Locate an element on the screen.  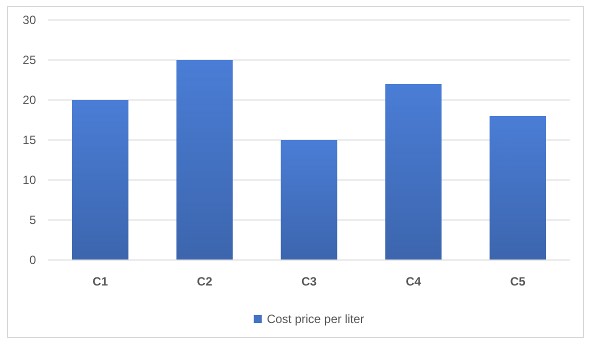
x-tick-label: C4 is located at coordinates (414, 281).